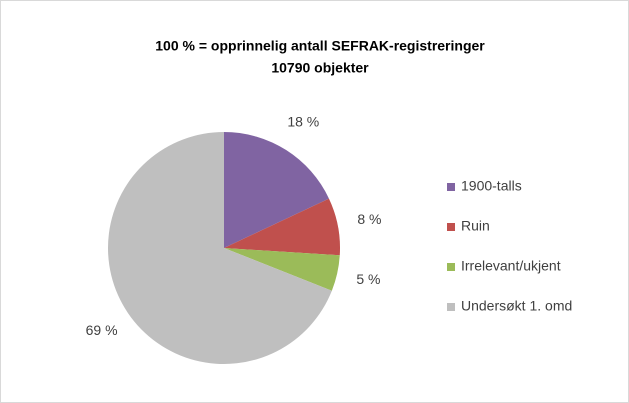 The height and width of the screenshot is (403, 629). Describe the element at coordinates (491, 186) in the screenshot. I see `legend-label: 1900-talls` at that location.